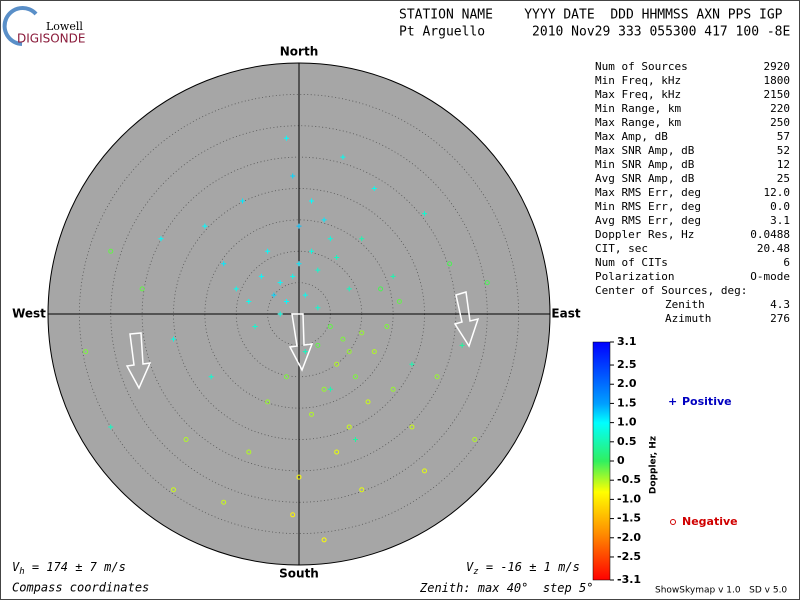  Describe the element at coordinates (671, 290) in the screenshot. I see `center-label: Center of Sources, deg:` at that location.